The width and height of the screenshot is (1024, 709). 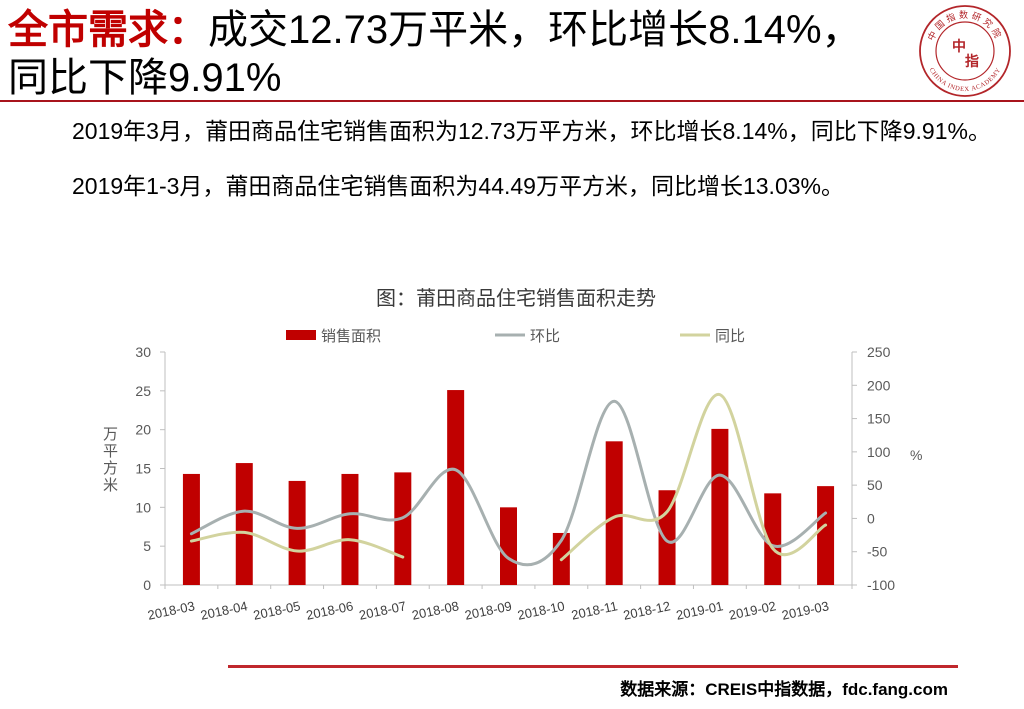 I want to click on y-axis-label: 万平方米, so click(x=109, y=460).